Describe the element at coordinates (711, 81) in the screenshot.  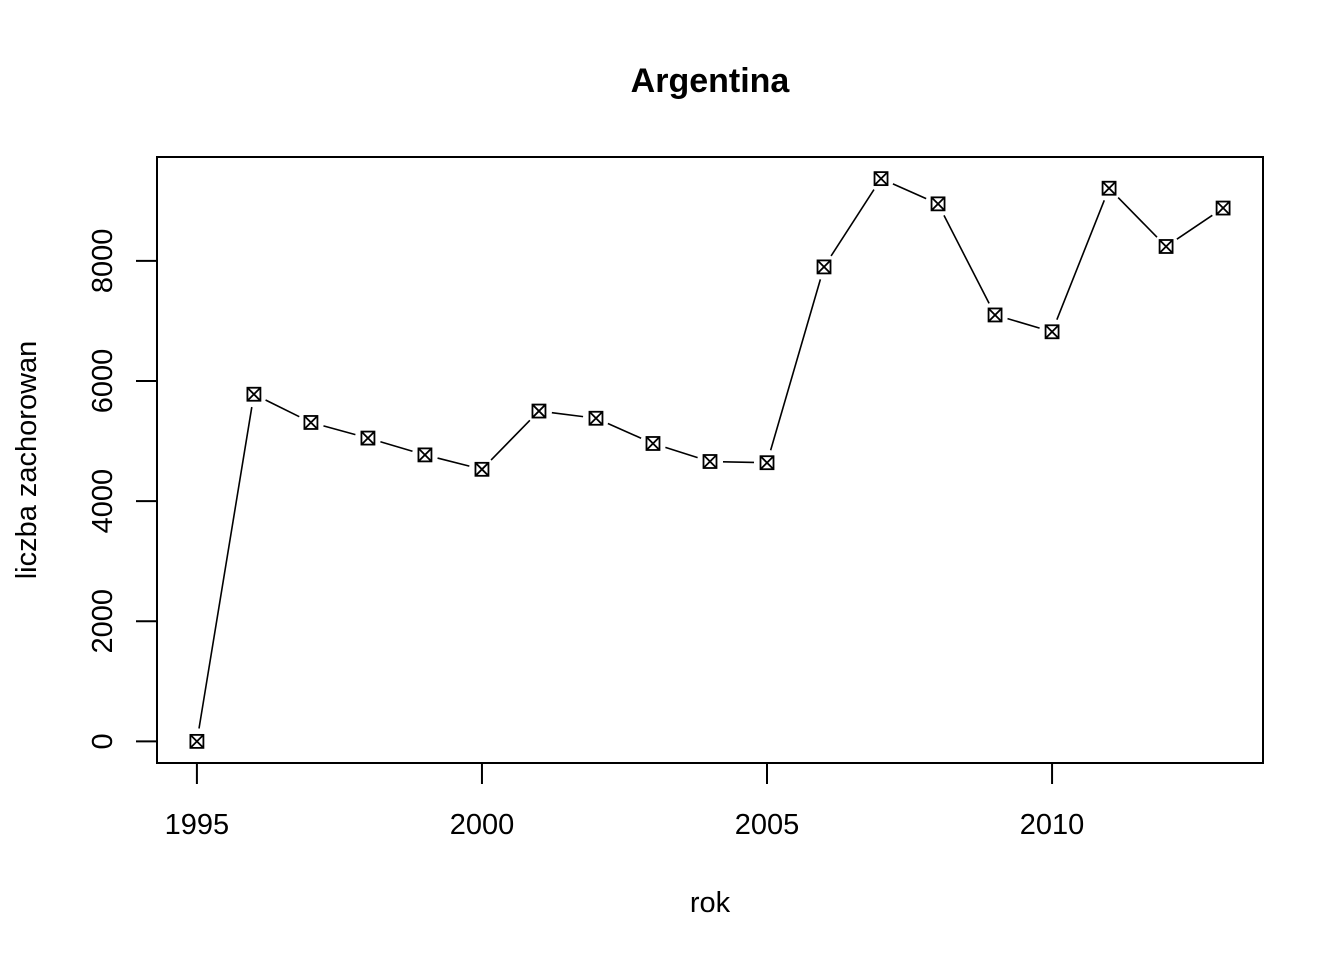
I see `chart-title: Argentina` at that location.